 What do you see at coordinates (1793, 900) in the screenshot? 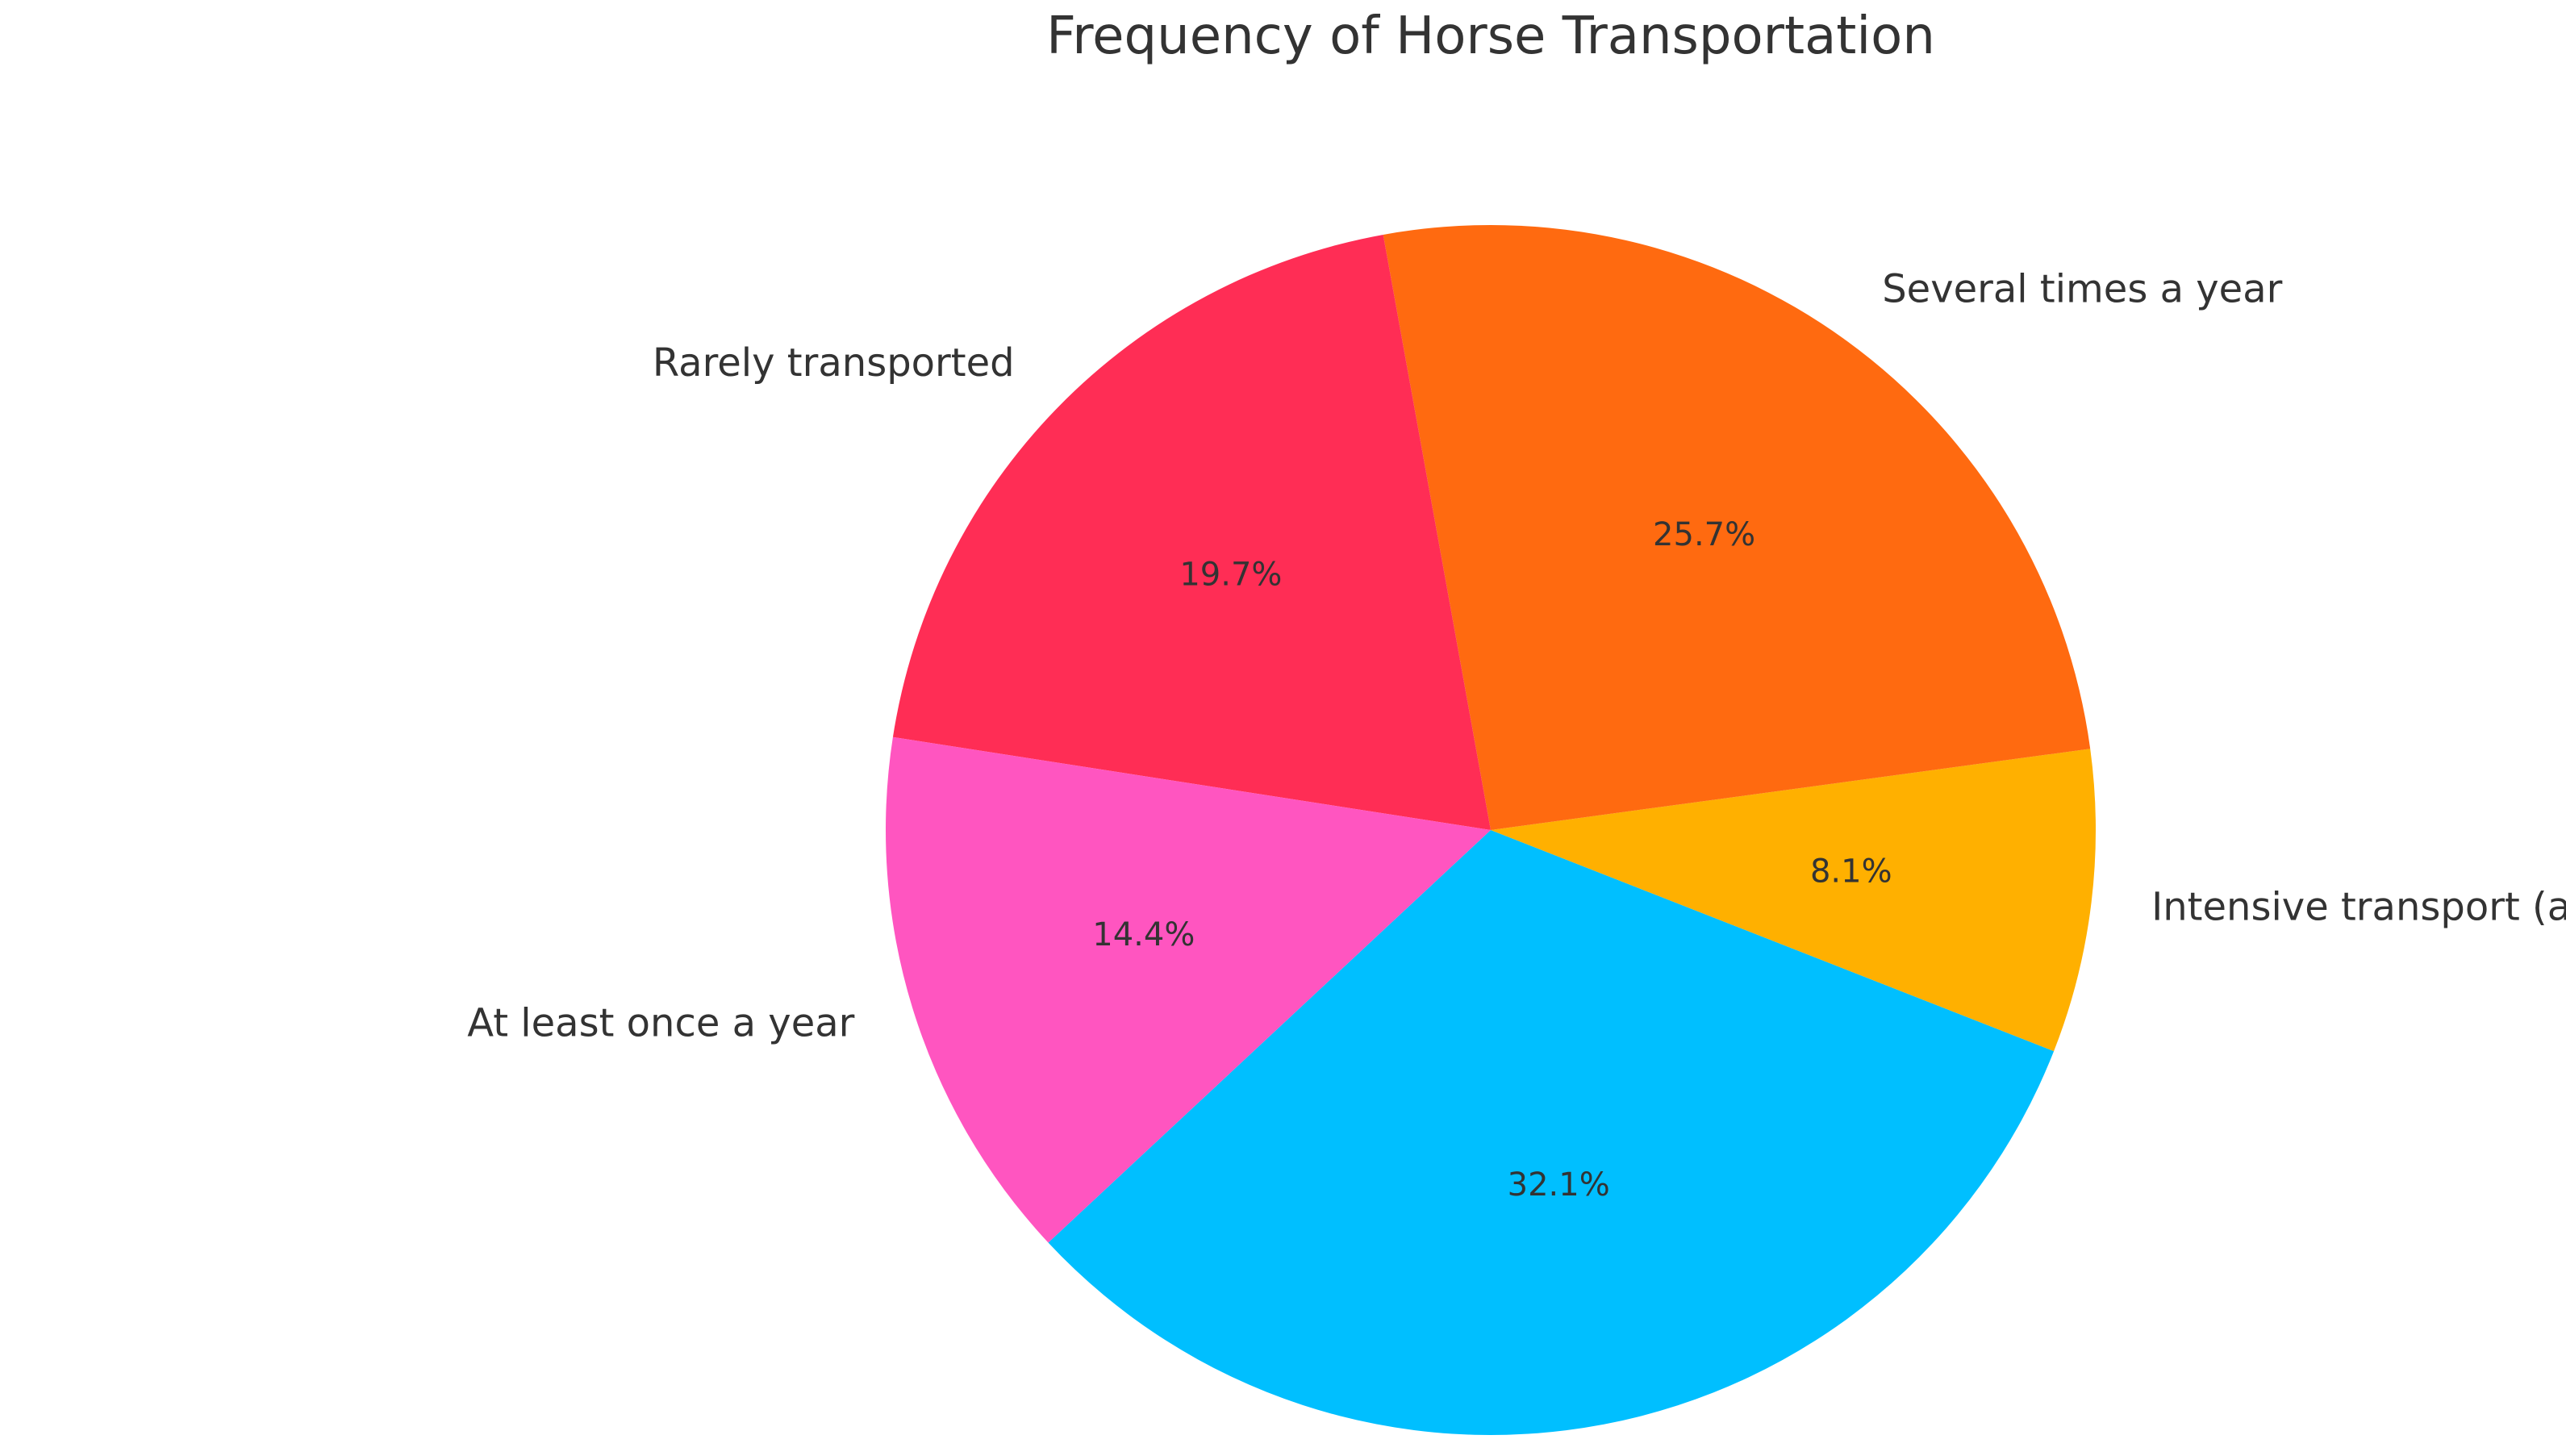
I see `pie-slice-intensive-transport-at-least-once-a-month` at bounding box center [1793, 900].